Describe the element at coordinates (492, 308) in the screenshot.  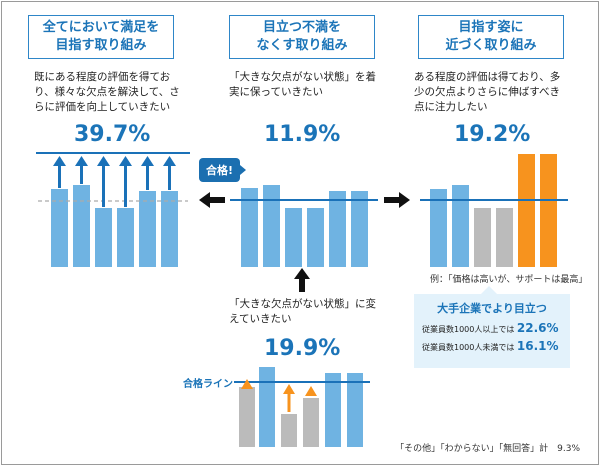
I see `panel-title: 大手企業でより目立つ` at that location.